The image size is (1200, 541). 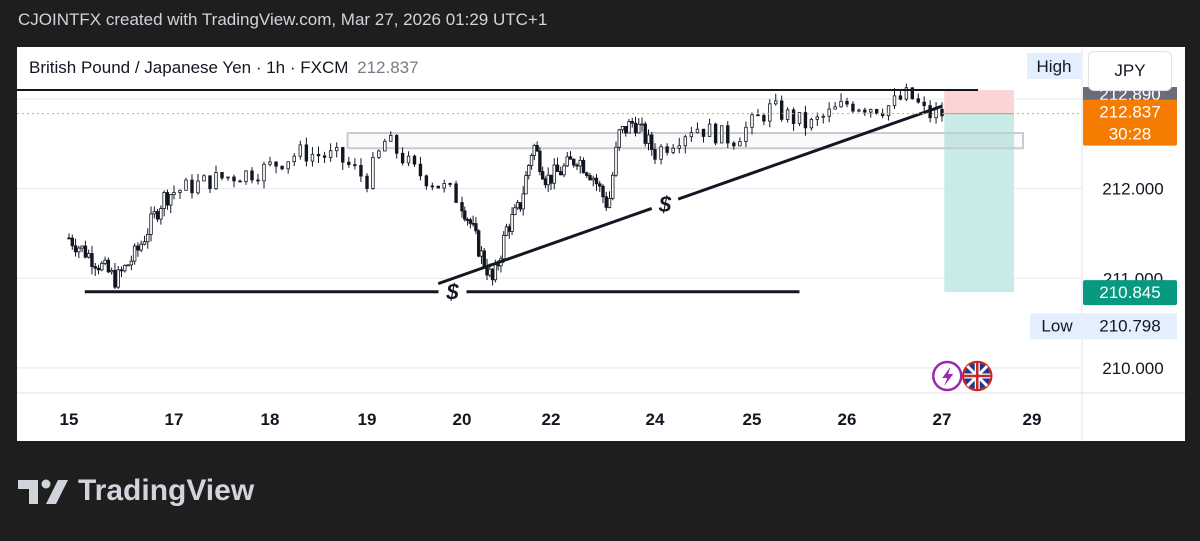 What do you see at coordinates (136, 491) in the screenshot?
I see `tradingview-logo: TradingView` at bounding box center [136, 491].